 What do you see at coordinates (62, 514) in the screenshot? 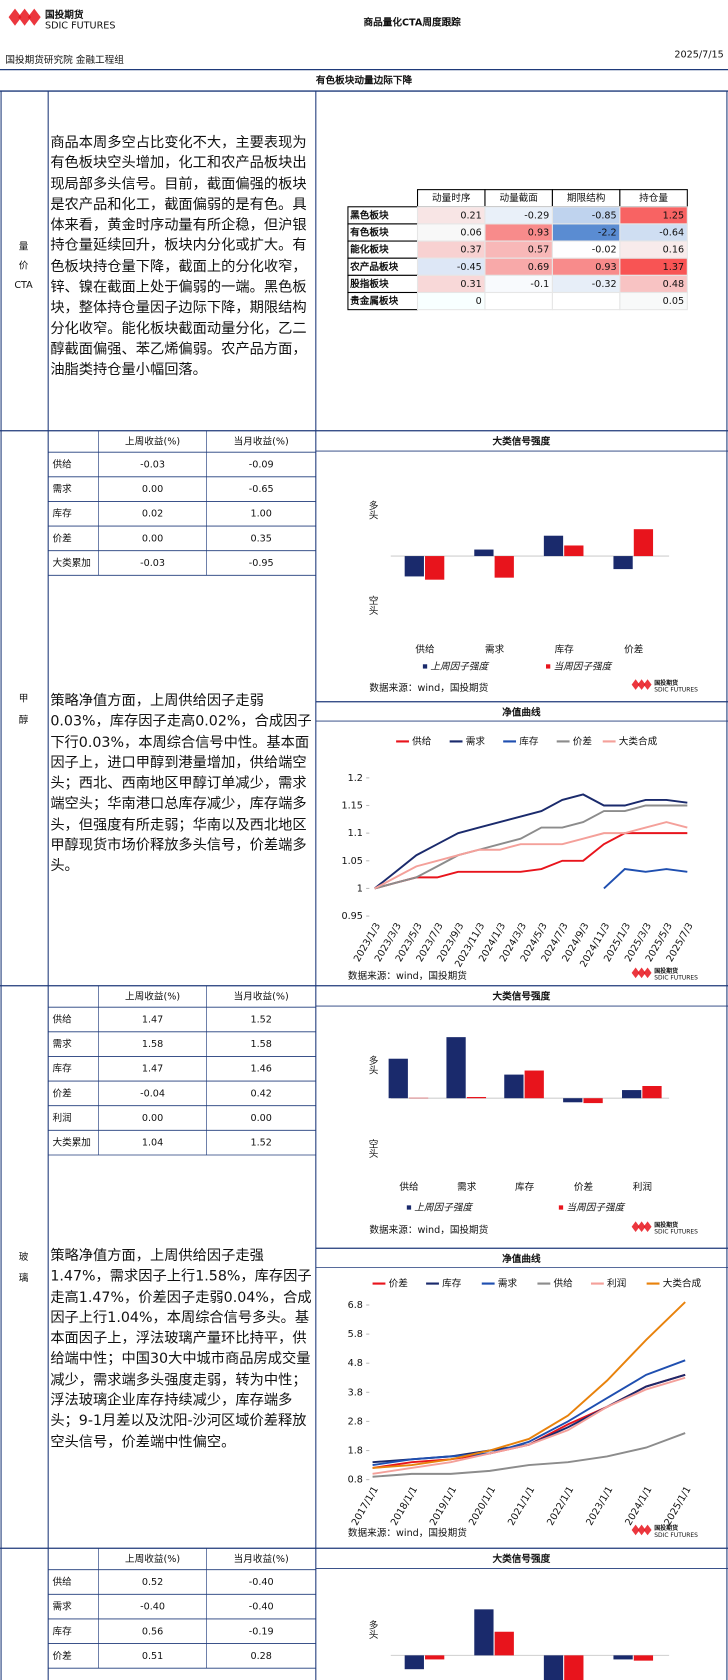
I see `table-row-label: 库存` at bounding box center [62, 514].